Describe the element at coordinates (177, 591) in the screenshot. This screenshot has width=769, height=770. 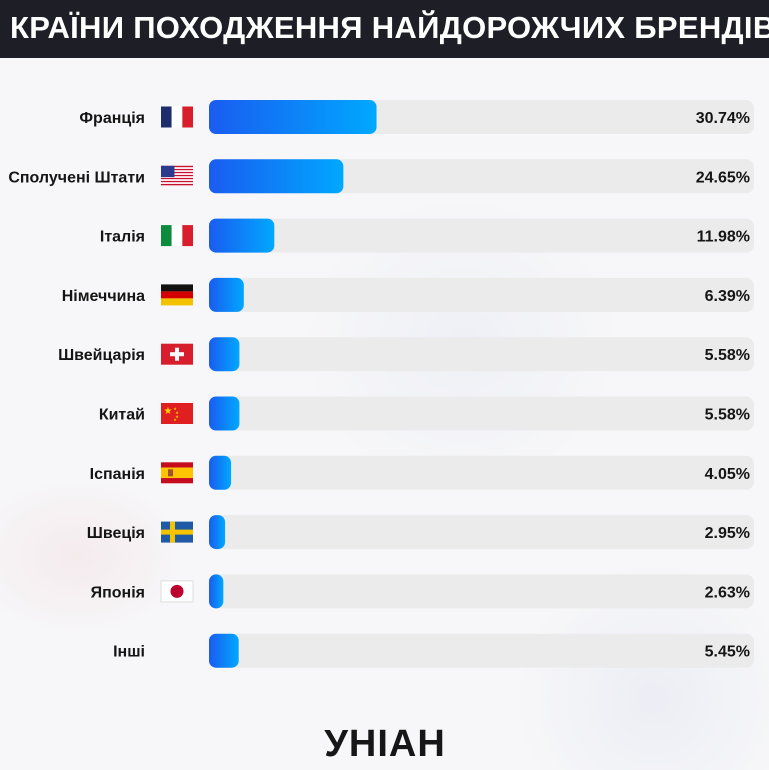
I see `japan-flag-icon` at that location.